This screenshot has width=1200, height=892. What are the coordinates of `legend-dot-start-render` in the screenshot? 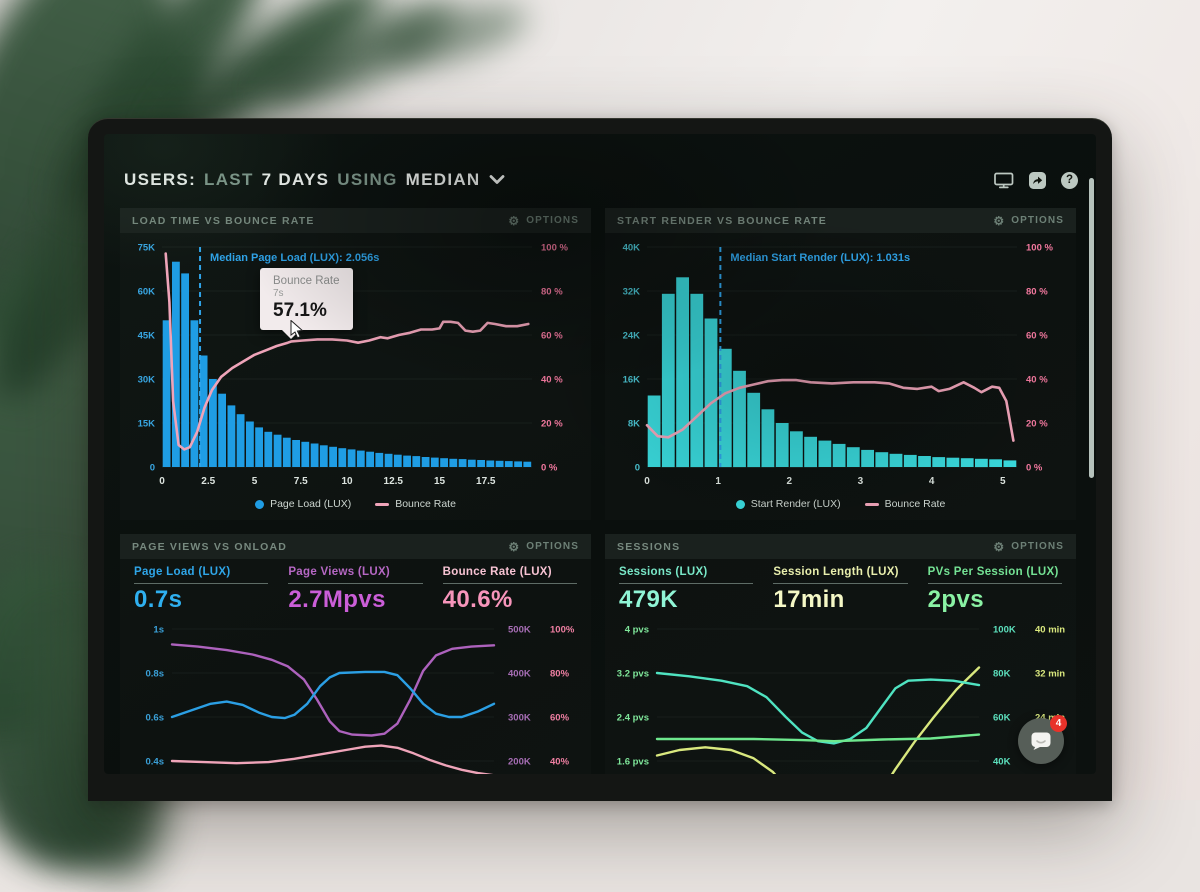 It's located at (740, 504).